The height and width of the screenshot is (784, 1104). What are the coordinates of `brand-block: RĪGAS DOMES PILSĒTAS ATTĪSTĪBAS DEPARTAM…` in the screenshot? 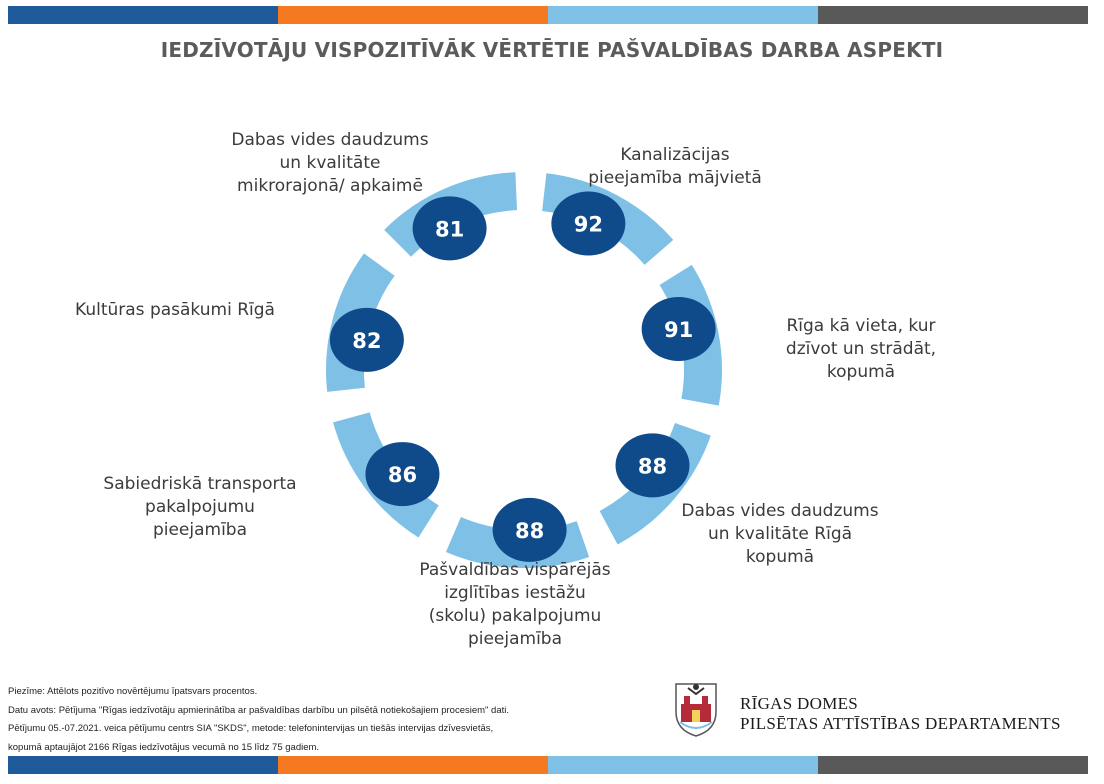 It's located at (900, 714).